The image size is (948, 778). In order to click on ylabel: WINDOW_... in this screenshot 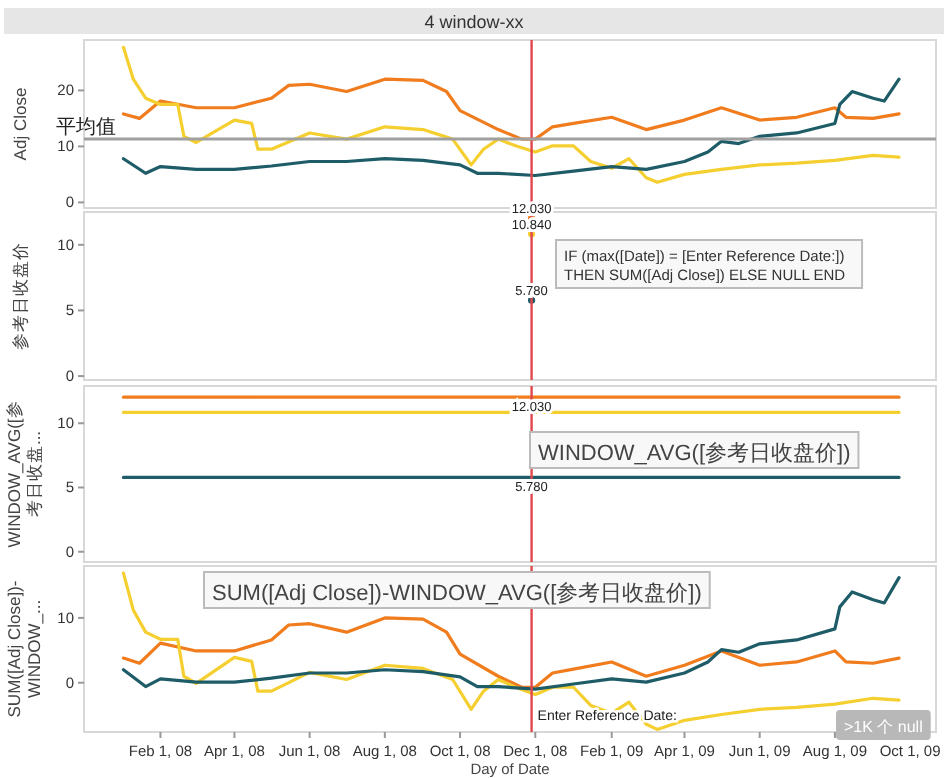, I will do `click(34, 649)`.